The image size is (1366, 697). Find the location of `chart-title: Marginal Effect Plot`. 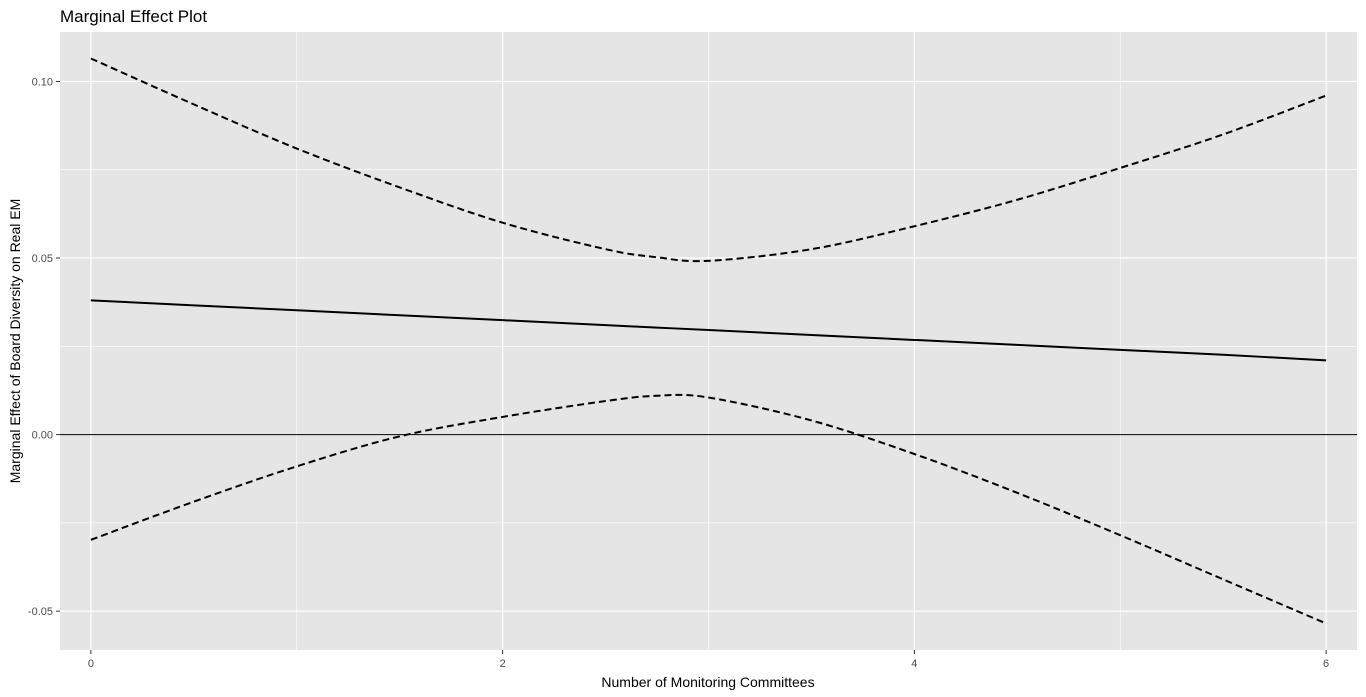

chart-title: Marginal Effect Plot is located at coordinates (133, 16).